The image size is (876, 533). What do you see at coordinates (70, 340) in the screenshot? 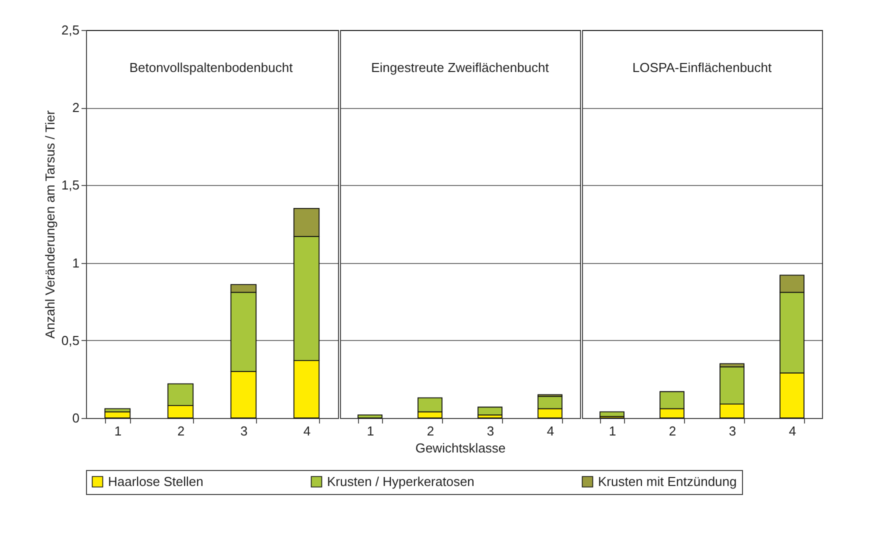
I see `y-tick-label: 0,5` at bounding box center [70, 340].